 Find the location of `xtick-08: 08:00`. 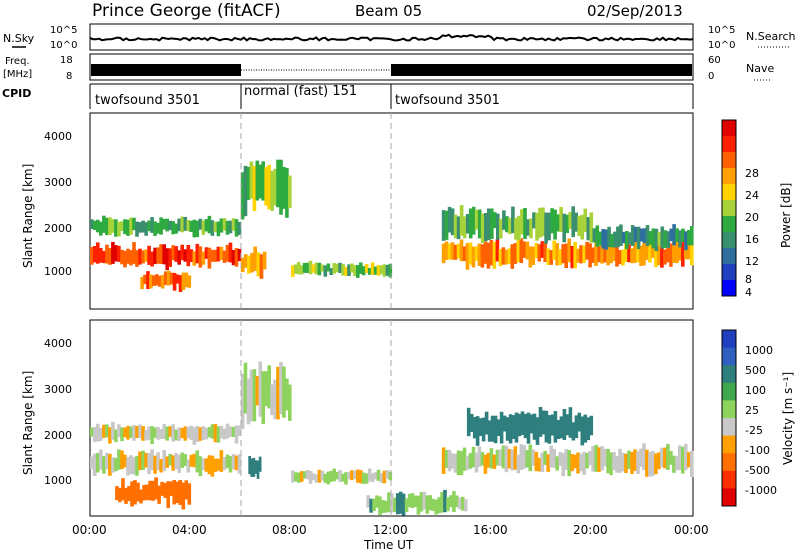

xtick-08: 08:00 is located at coordinates (289, 530).